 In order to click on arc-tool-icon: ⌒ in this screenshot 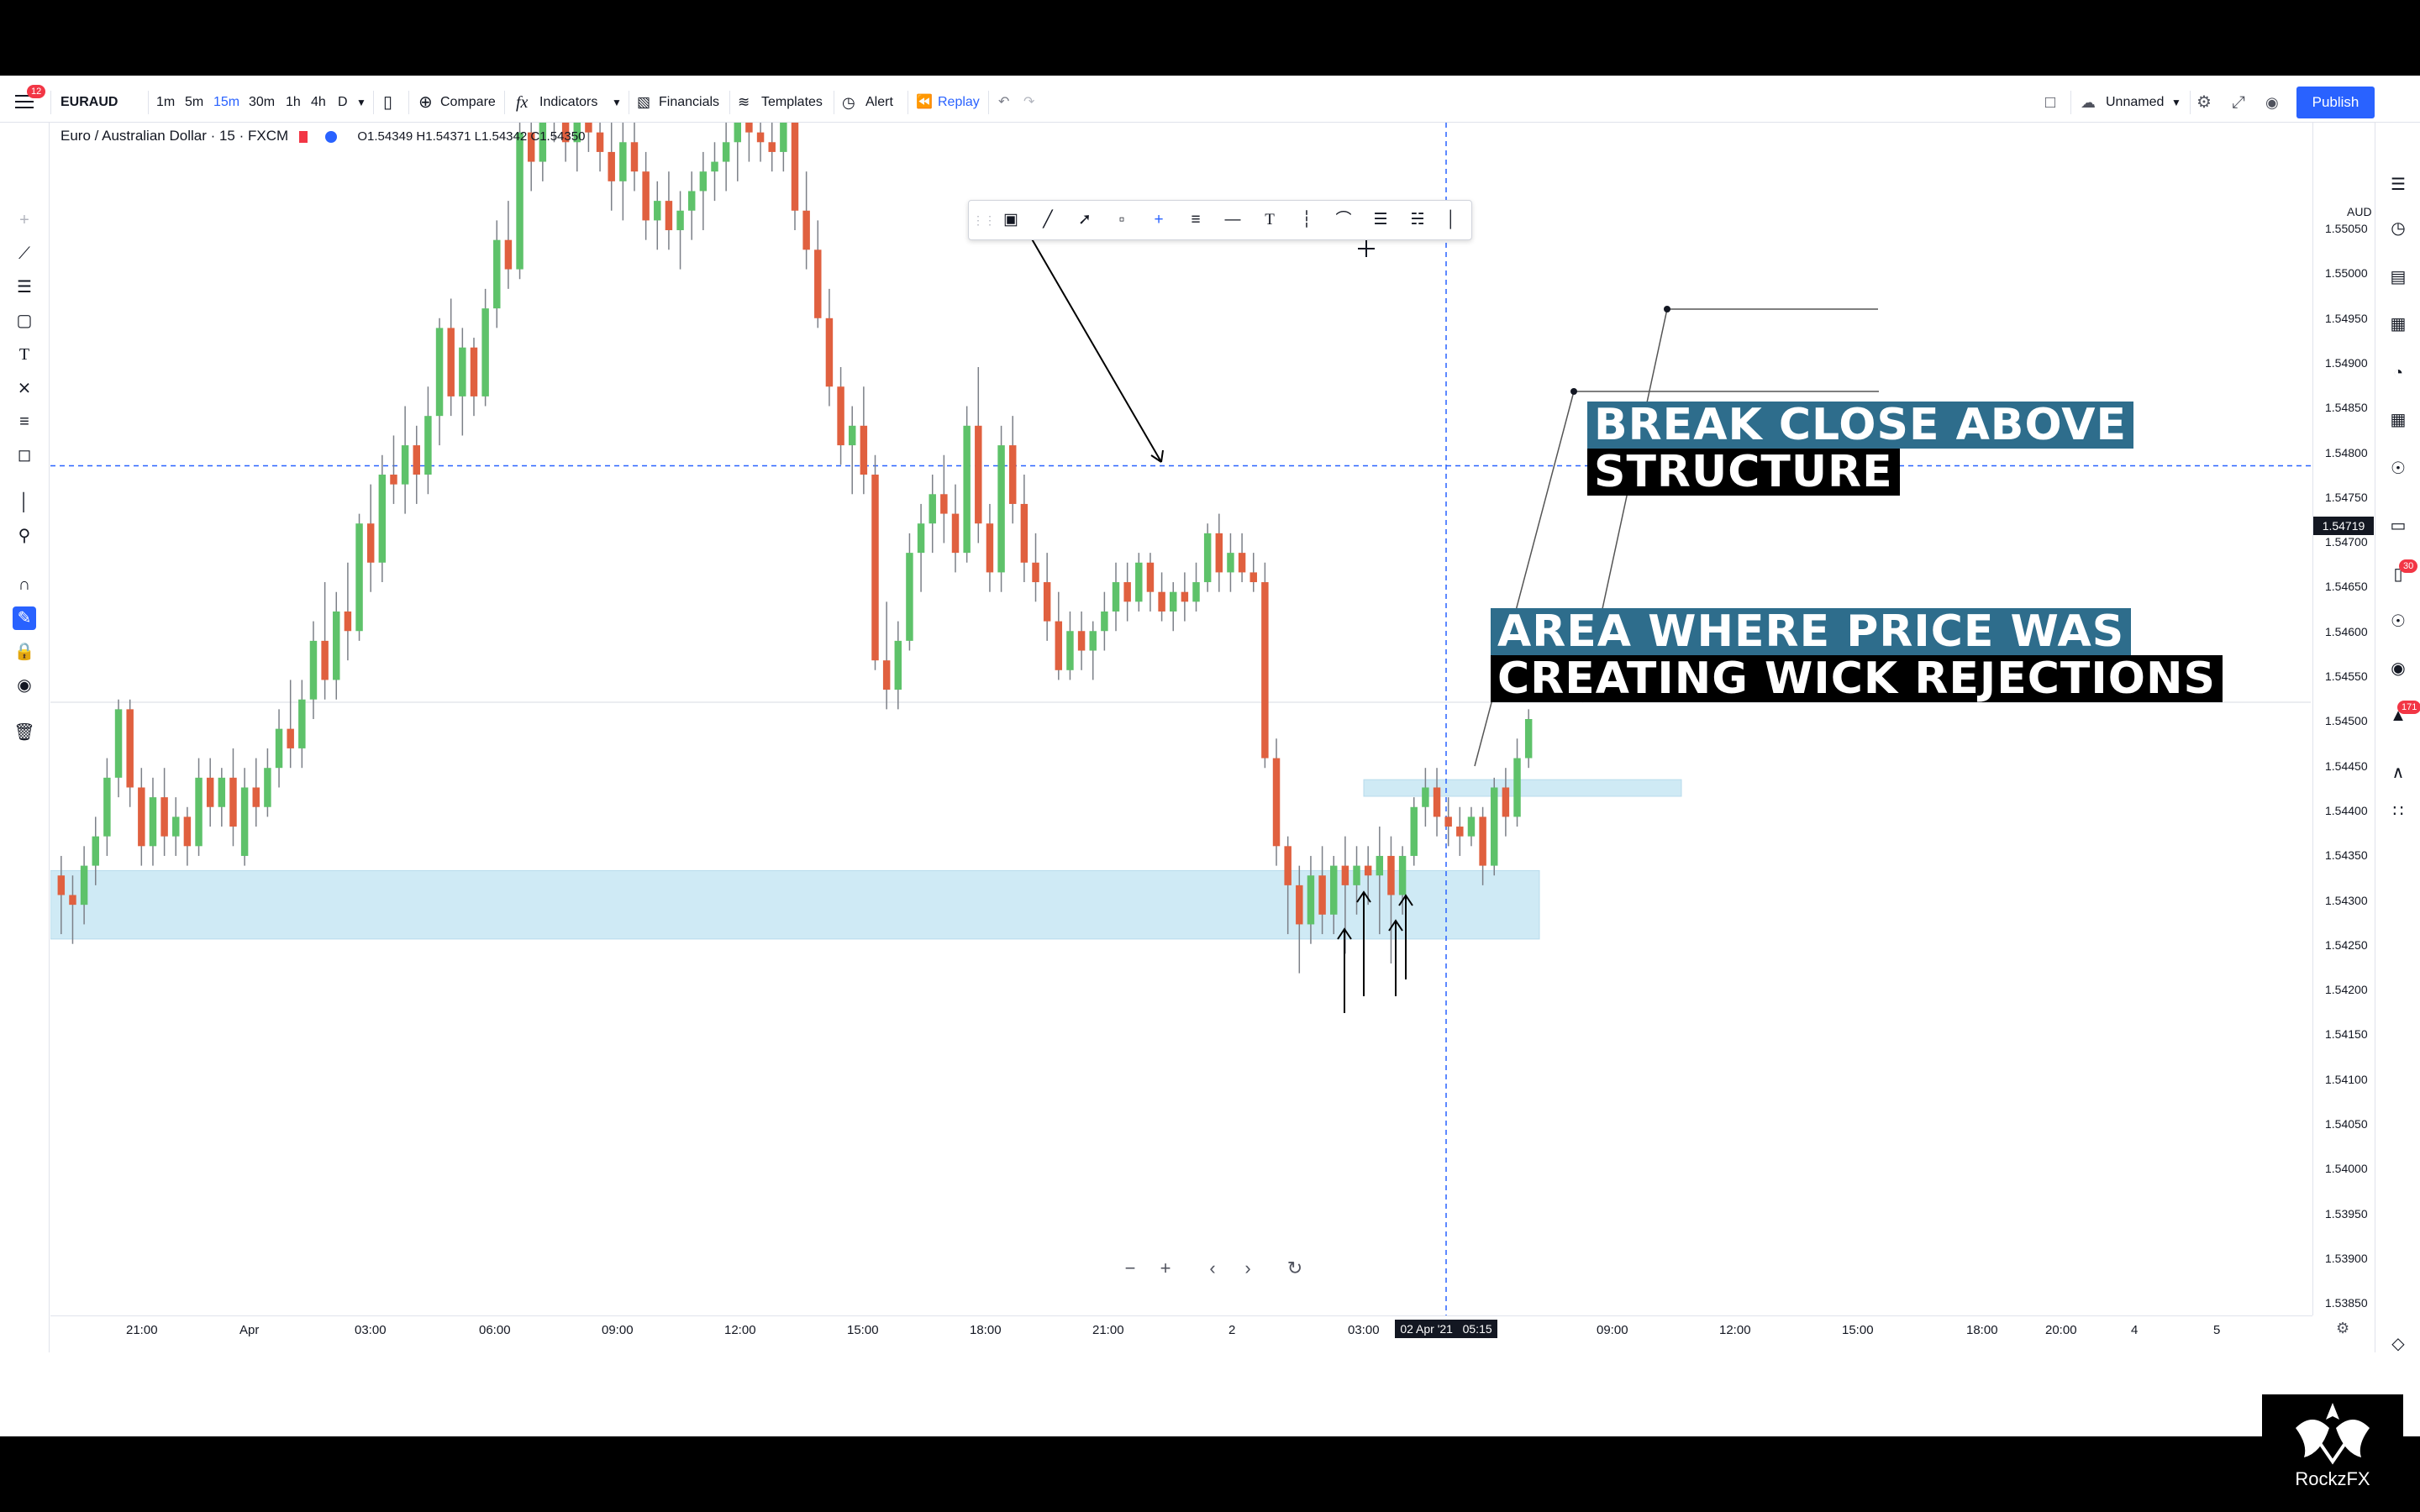, I will do `click(1344, 219)`.